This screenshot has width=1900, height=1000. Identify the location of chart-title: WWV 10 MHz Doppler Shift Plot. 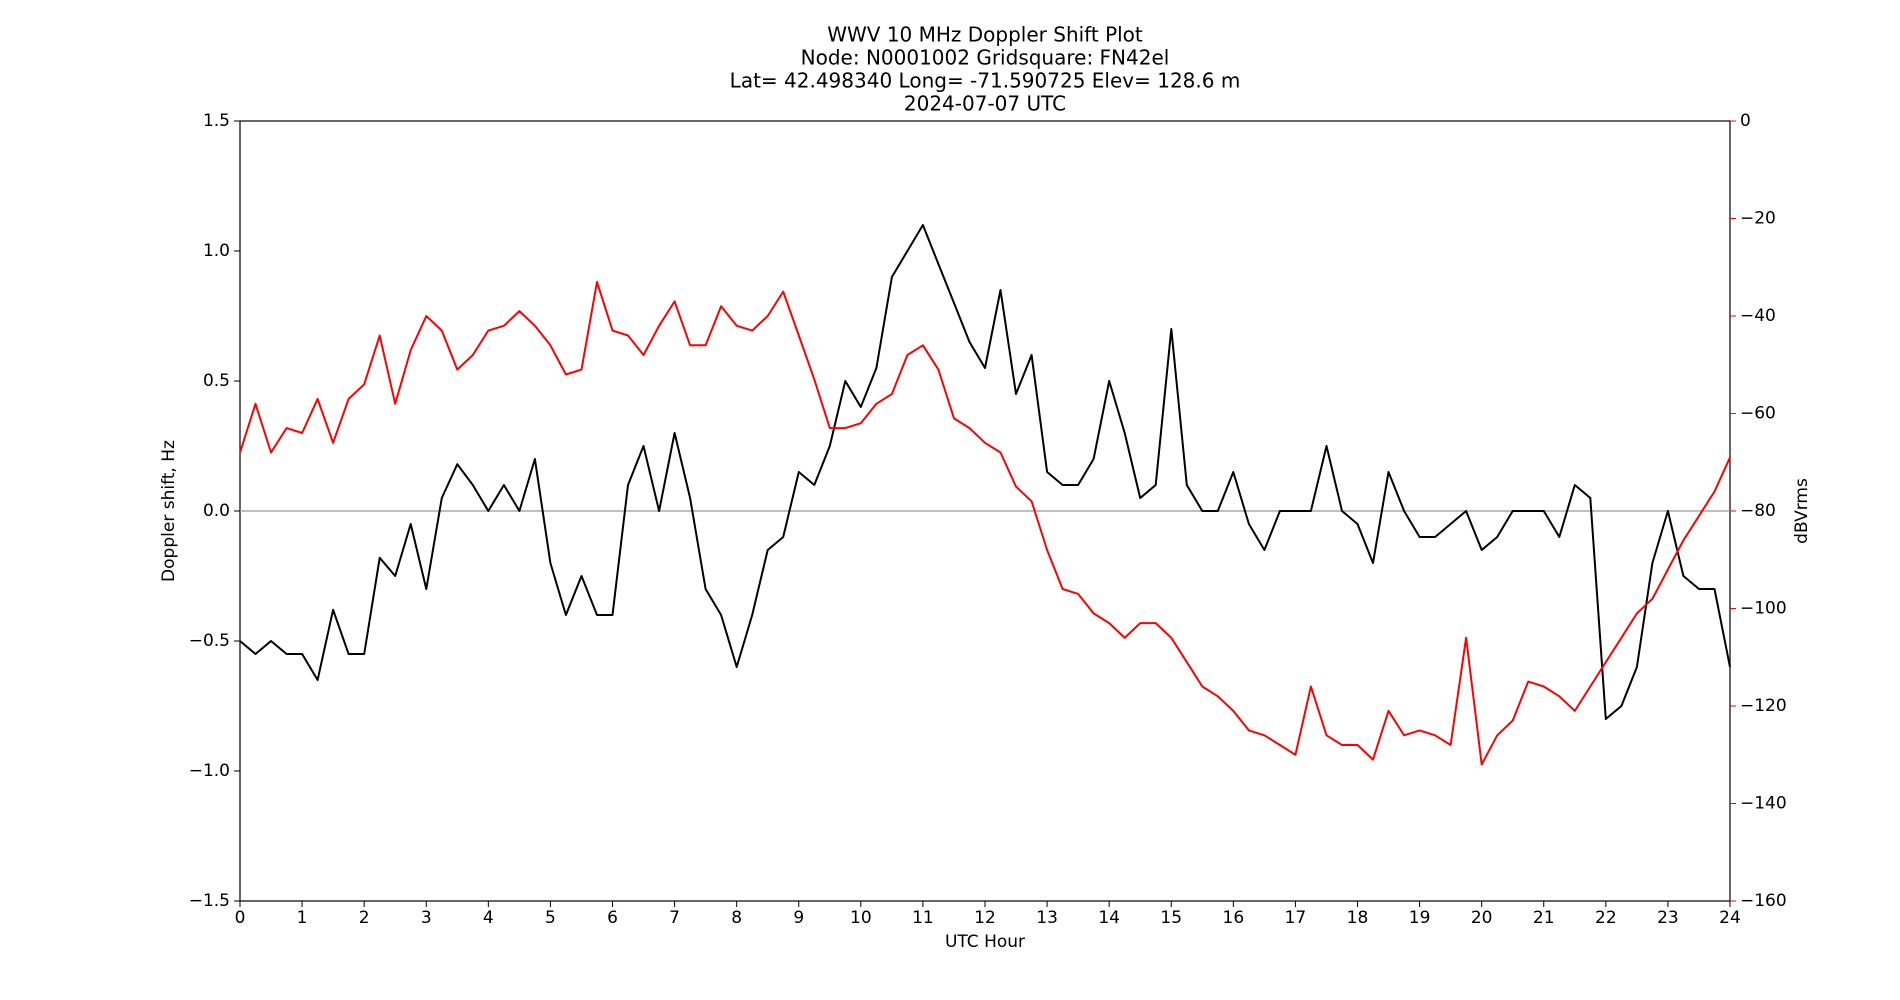
(985, 35).